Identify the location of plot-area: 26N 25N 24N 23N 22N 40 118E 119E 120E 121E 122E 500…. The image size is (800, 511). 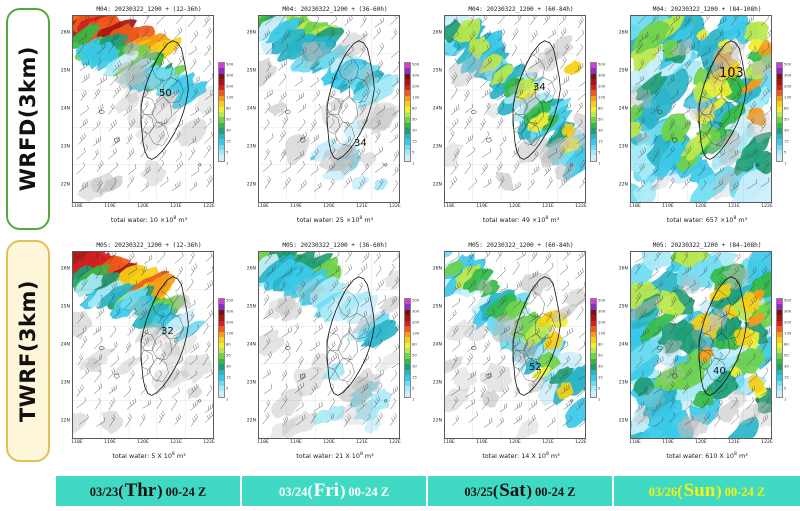
(707, 351).